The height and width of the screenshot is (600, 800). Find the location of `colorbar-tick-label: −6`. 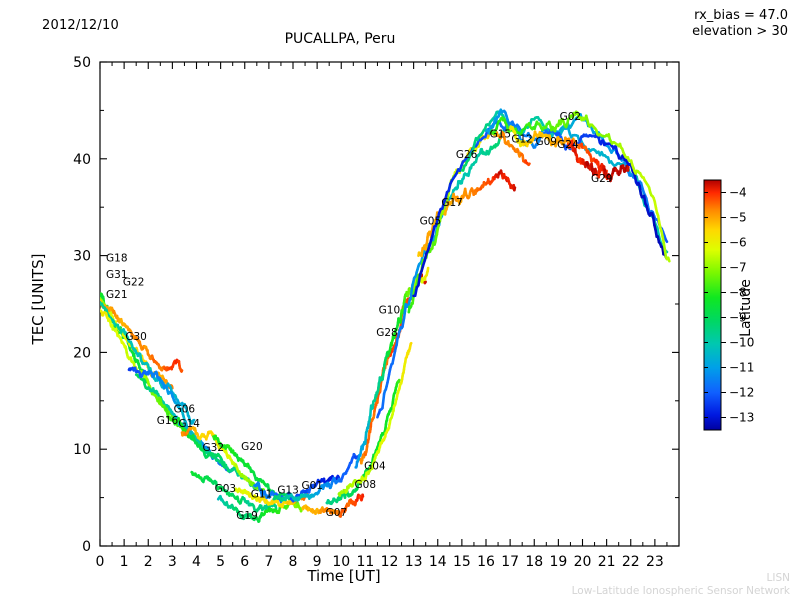

colorbar-tick-label: −6 is located at coordinates (738, 243).